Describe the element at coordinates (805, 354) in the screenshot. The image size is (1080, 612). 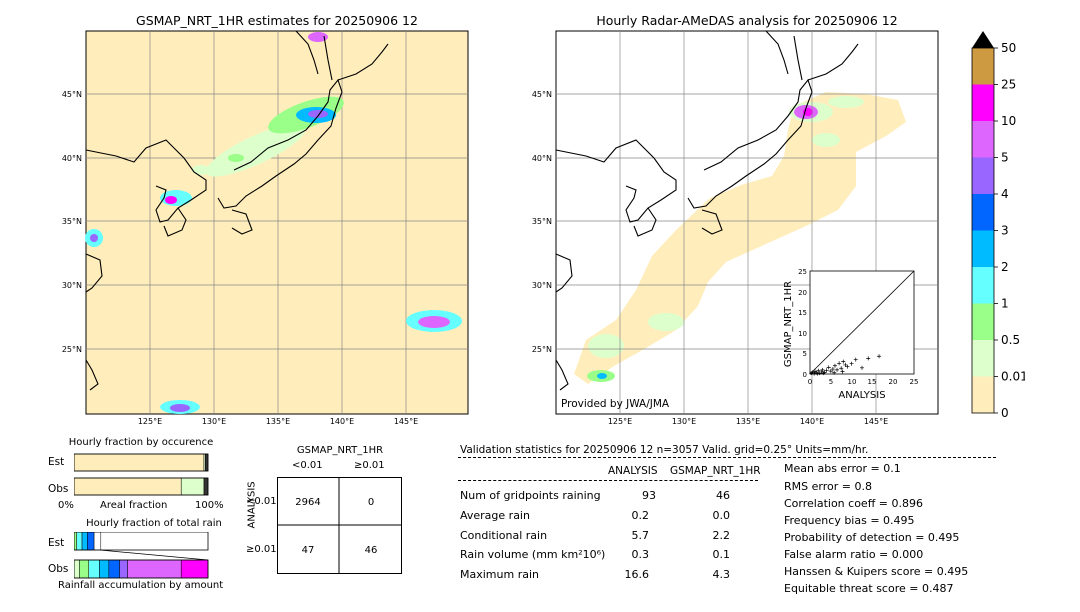
I see `scatter-ytick: 5` at that location.